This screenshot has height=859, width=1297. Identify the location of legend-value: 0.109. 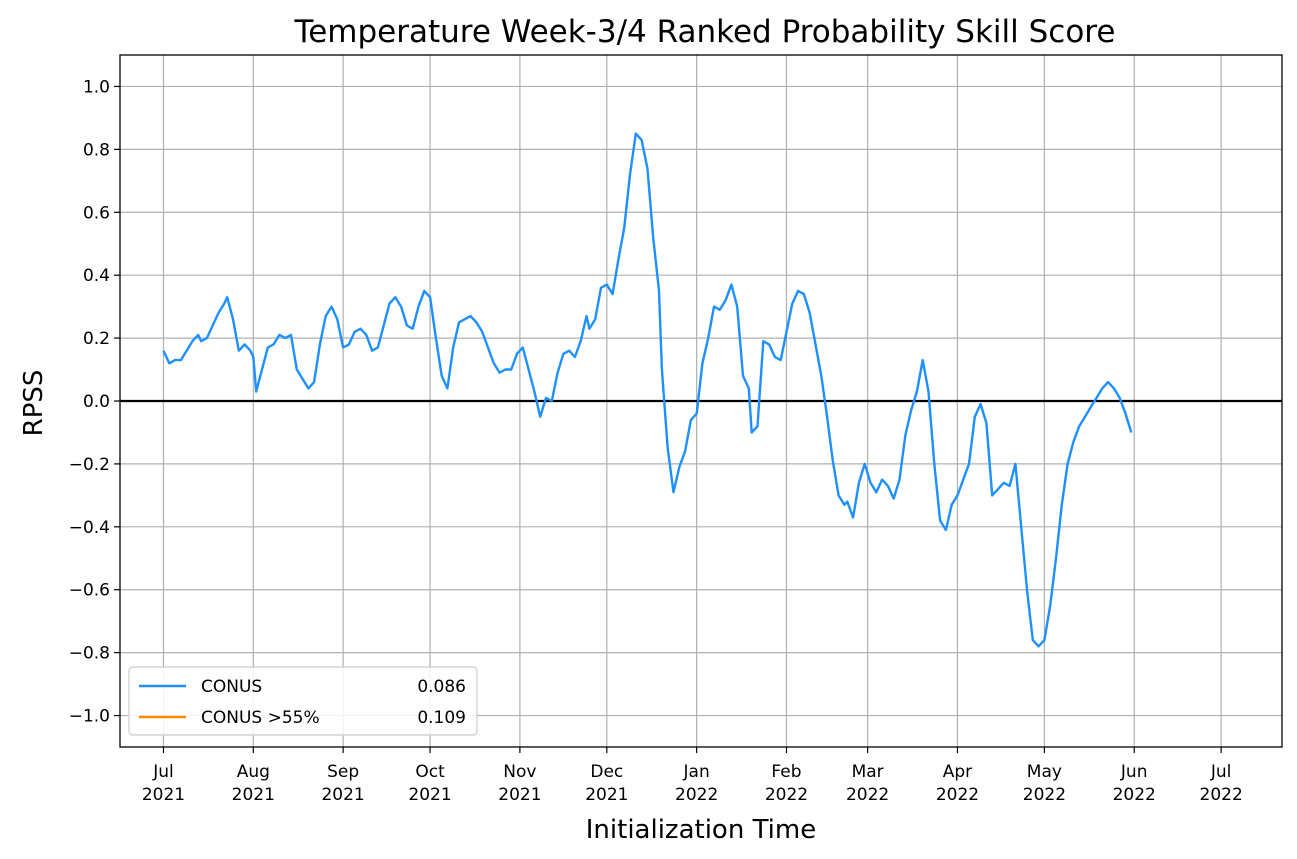
(441, 718).